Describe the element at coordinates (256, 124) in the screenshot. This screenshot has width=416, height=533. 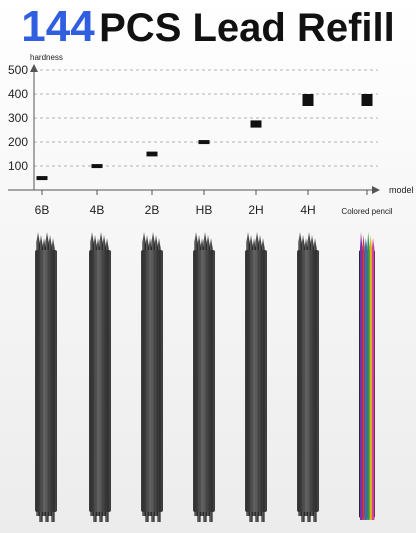
I see `data-point-2h` at that location.